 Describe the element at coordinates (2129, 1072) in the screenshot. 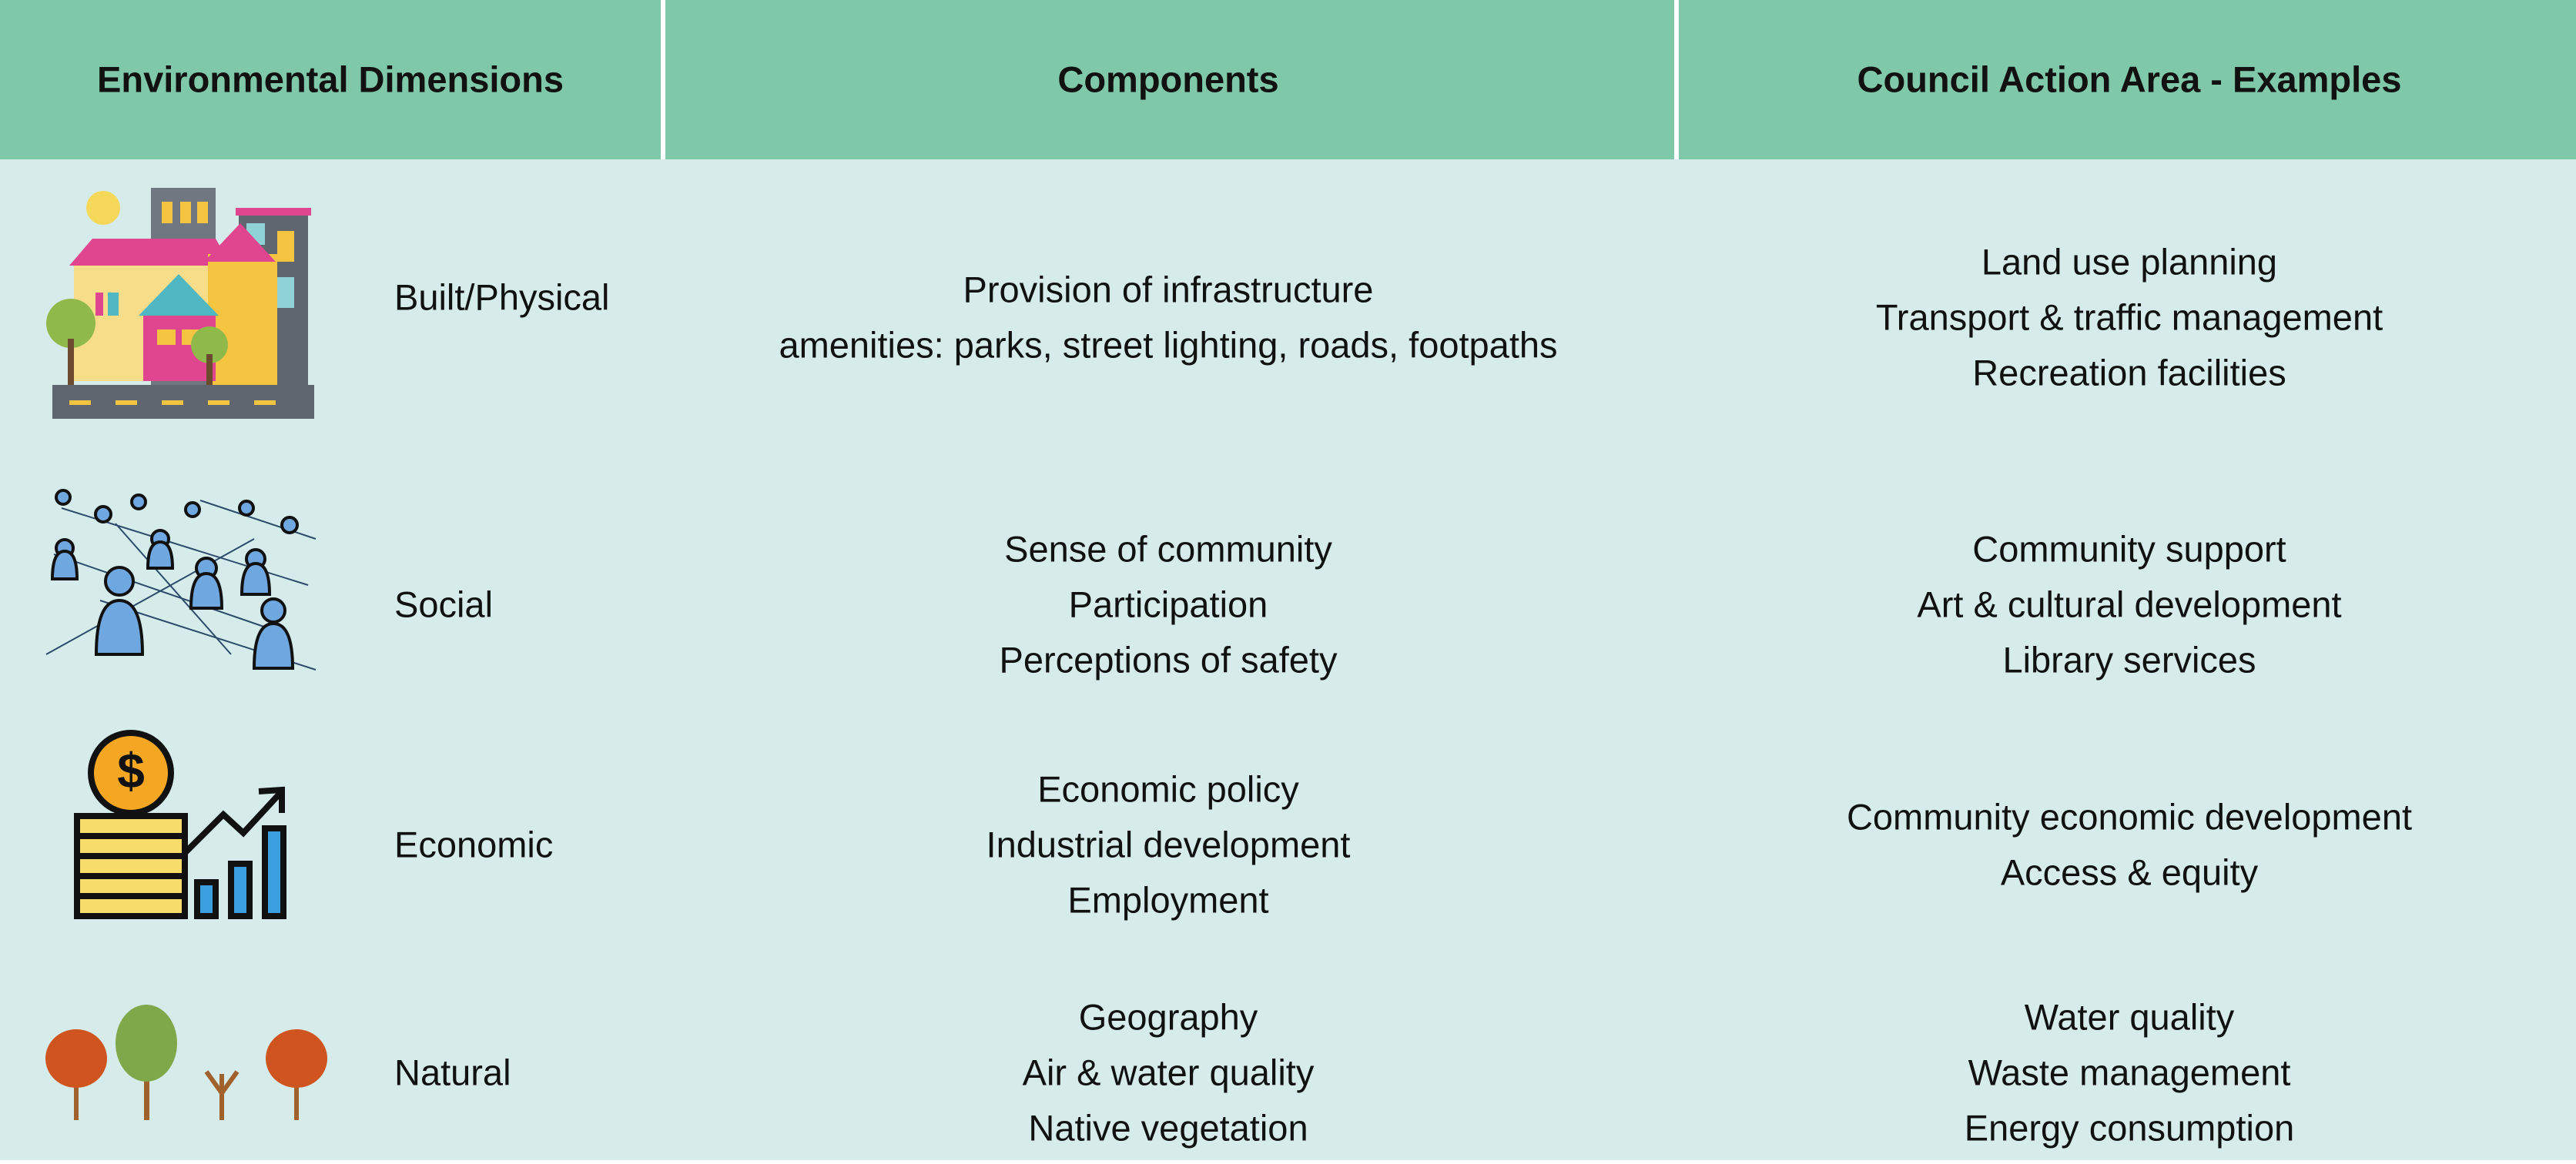

I see `action-item: Waste management` at that location.